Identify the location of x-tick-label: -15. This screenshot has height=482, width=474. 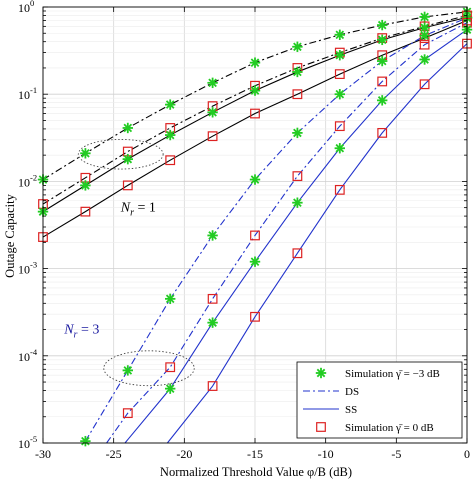
(255, 454).